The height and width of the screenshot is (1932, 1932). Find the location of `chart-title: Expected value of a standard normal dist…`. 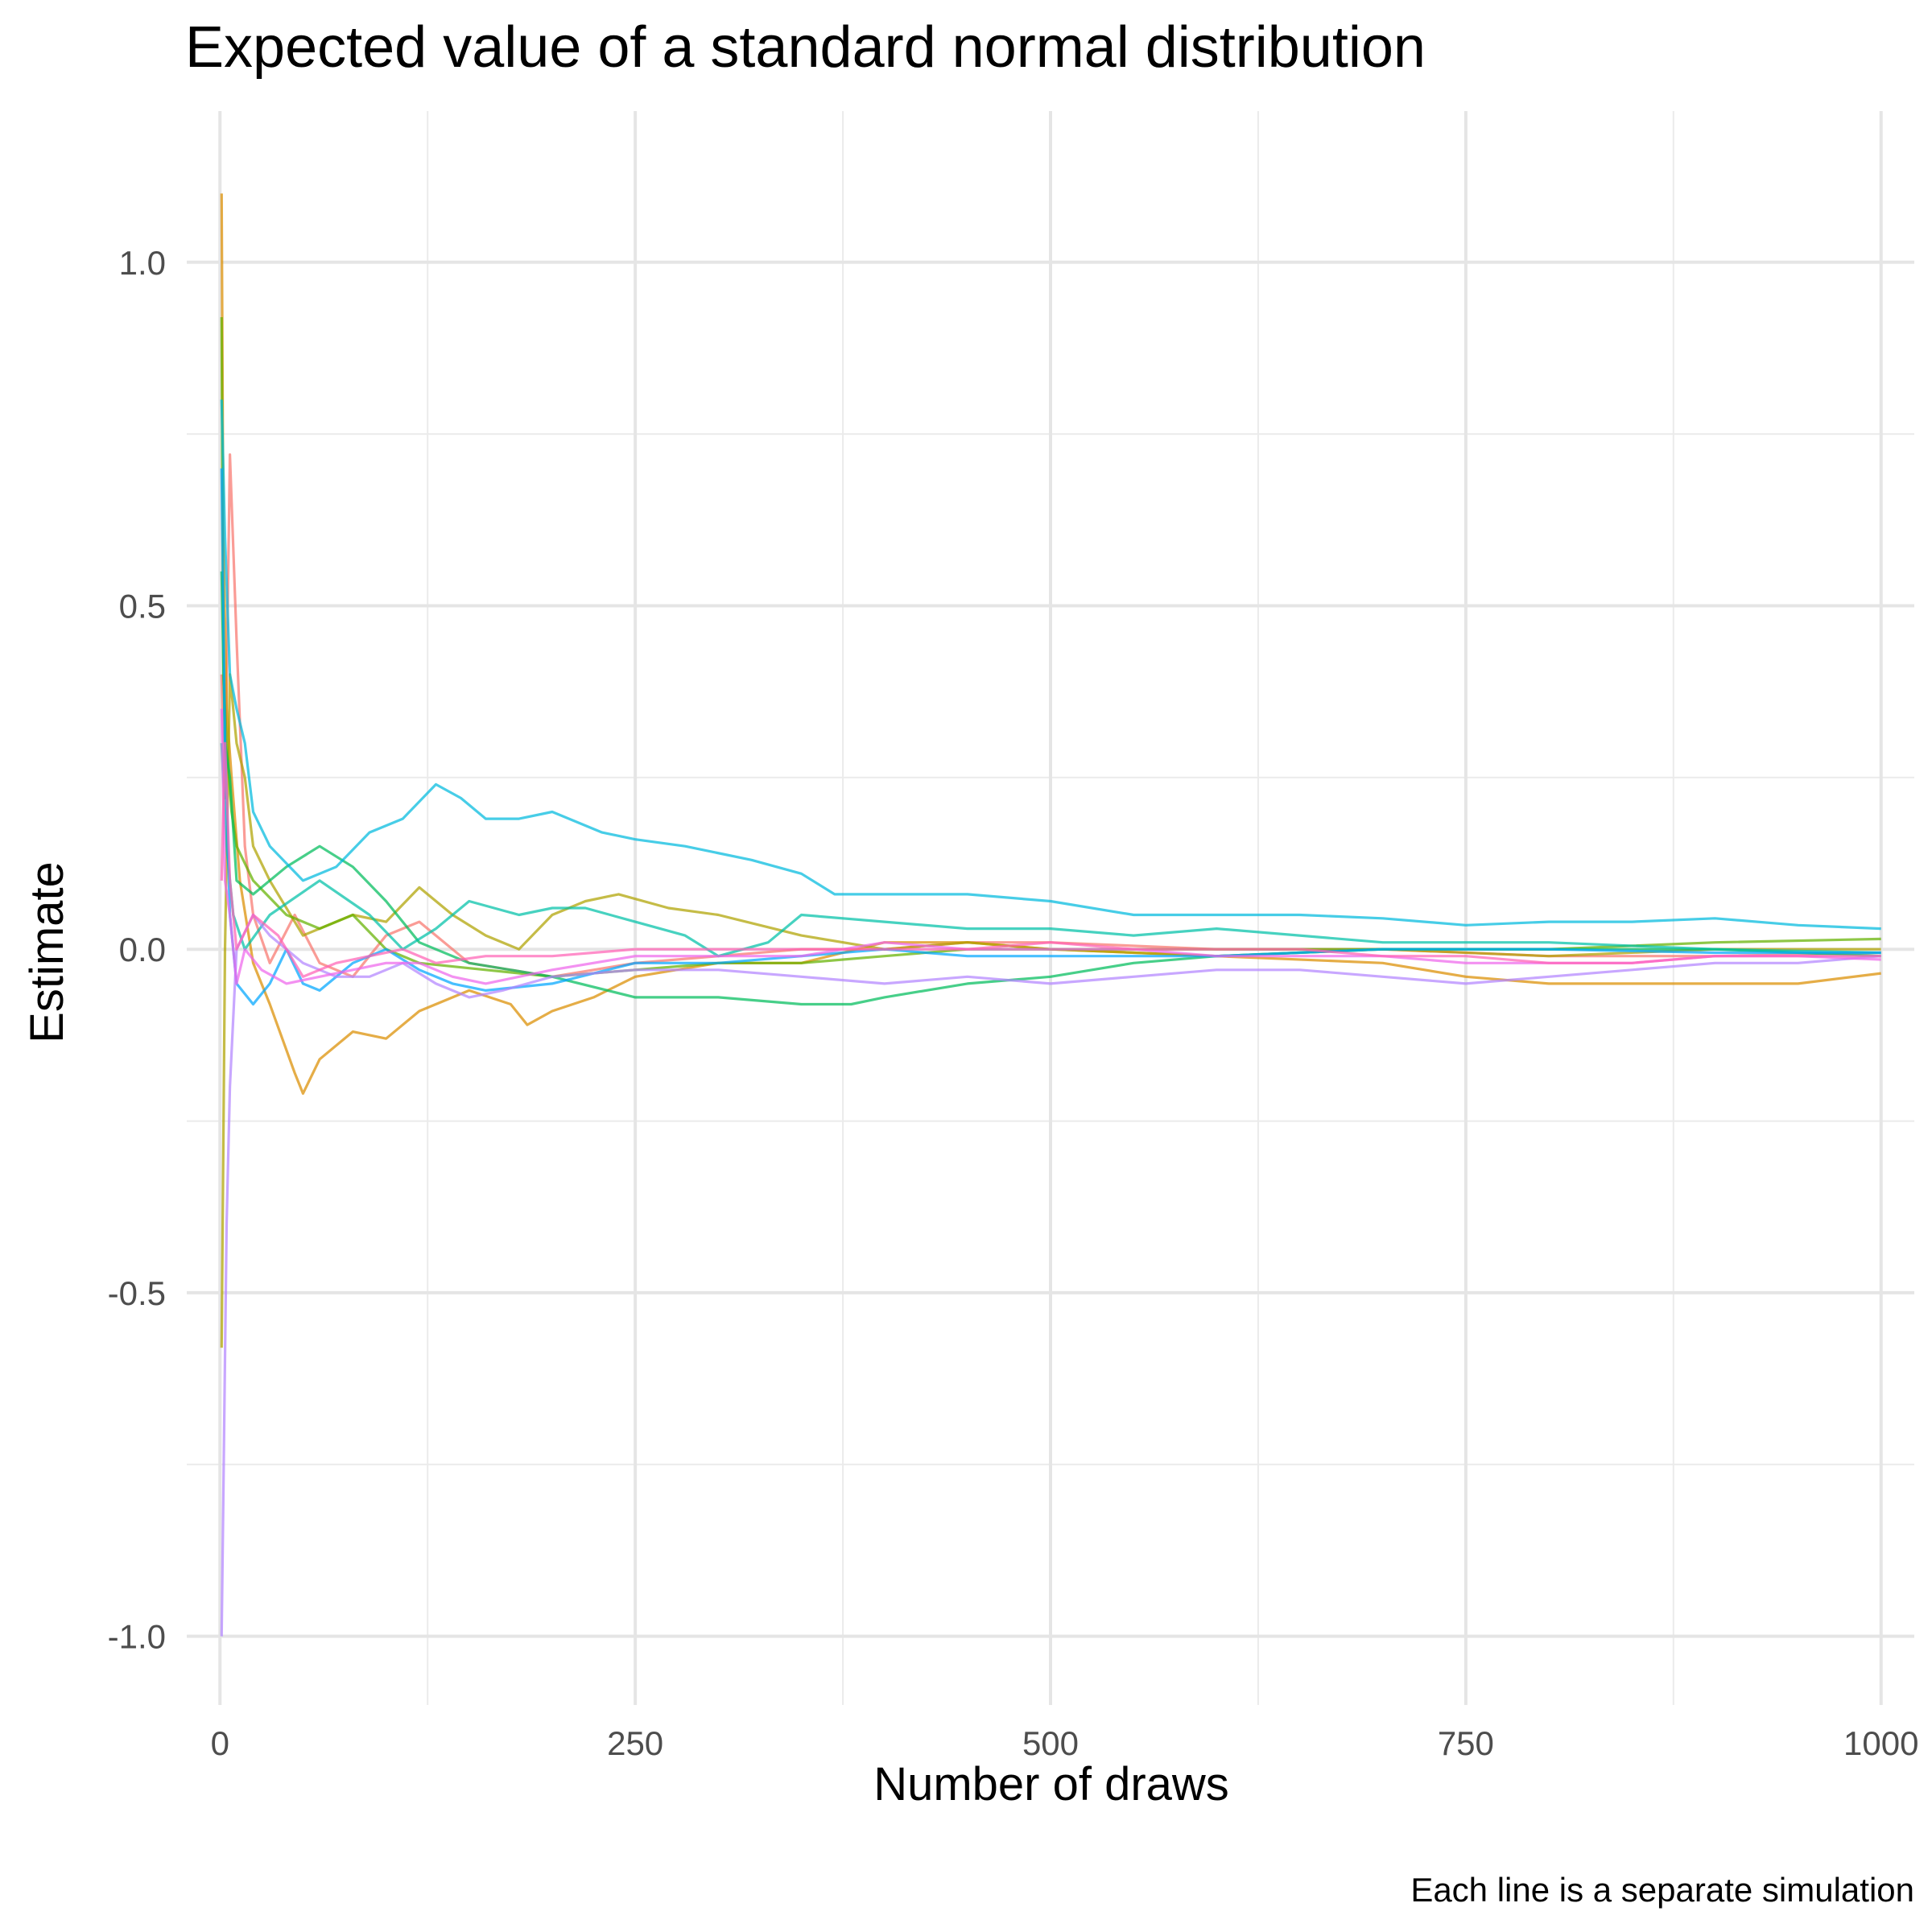

chart-title: Expected value of a standard normal dist… is located at coordinates (805, 47).